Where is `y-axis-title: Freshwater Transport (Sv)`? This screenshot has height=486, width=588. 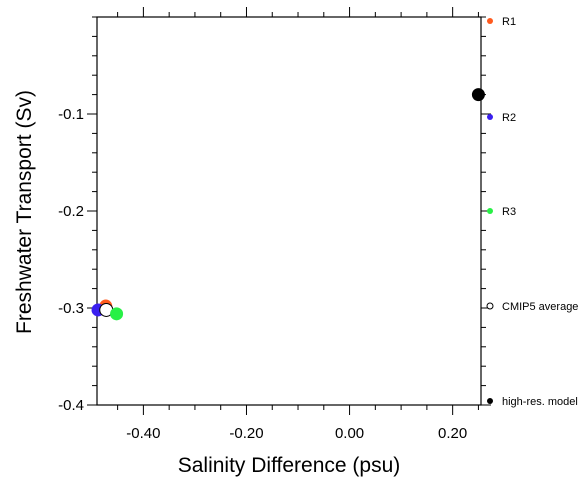 y-axis-title: Freshwater Transport (Sv) is located at coordinates (24, 212).